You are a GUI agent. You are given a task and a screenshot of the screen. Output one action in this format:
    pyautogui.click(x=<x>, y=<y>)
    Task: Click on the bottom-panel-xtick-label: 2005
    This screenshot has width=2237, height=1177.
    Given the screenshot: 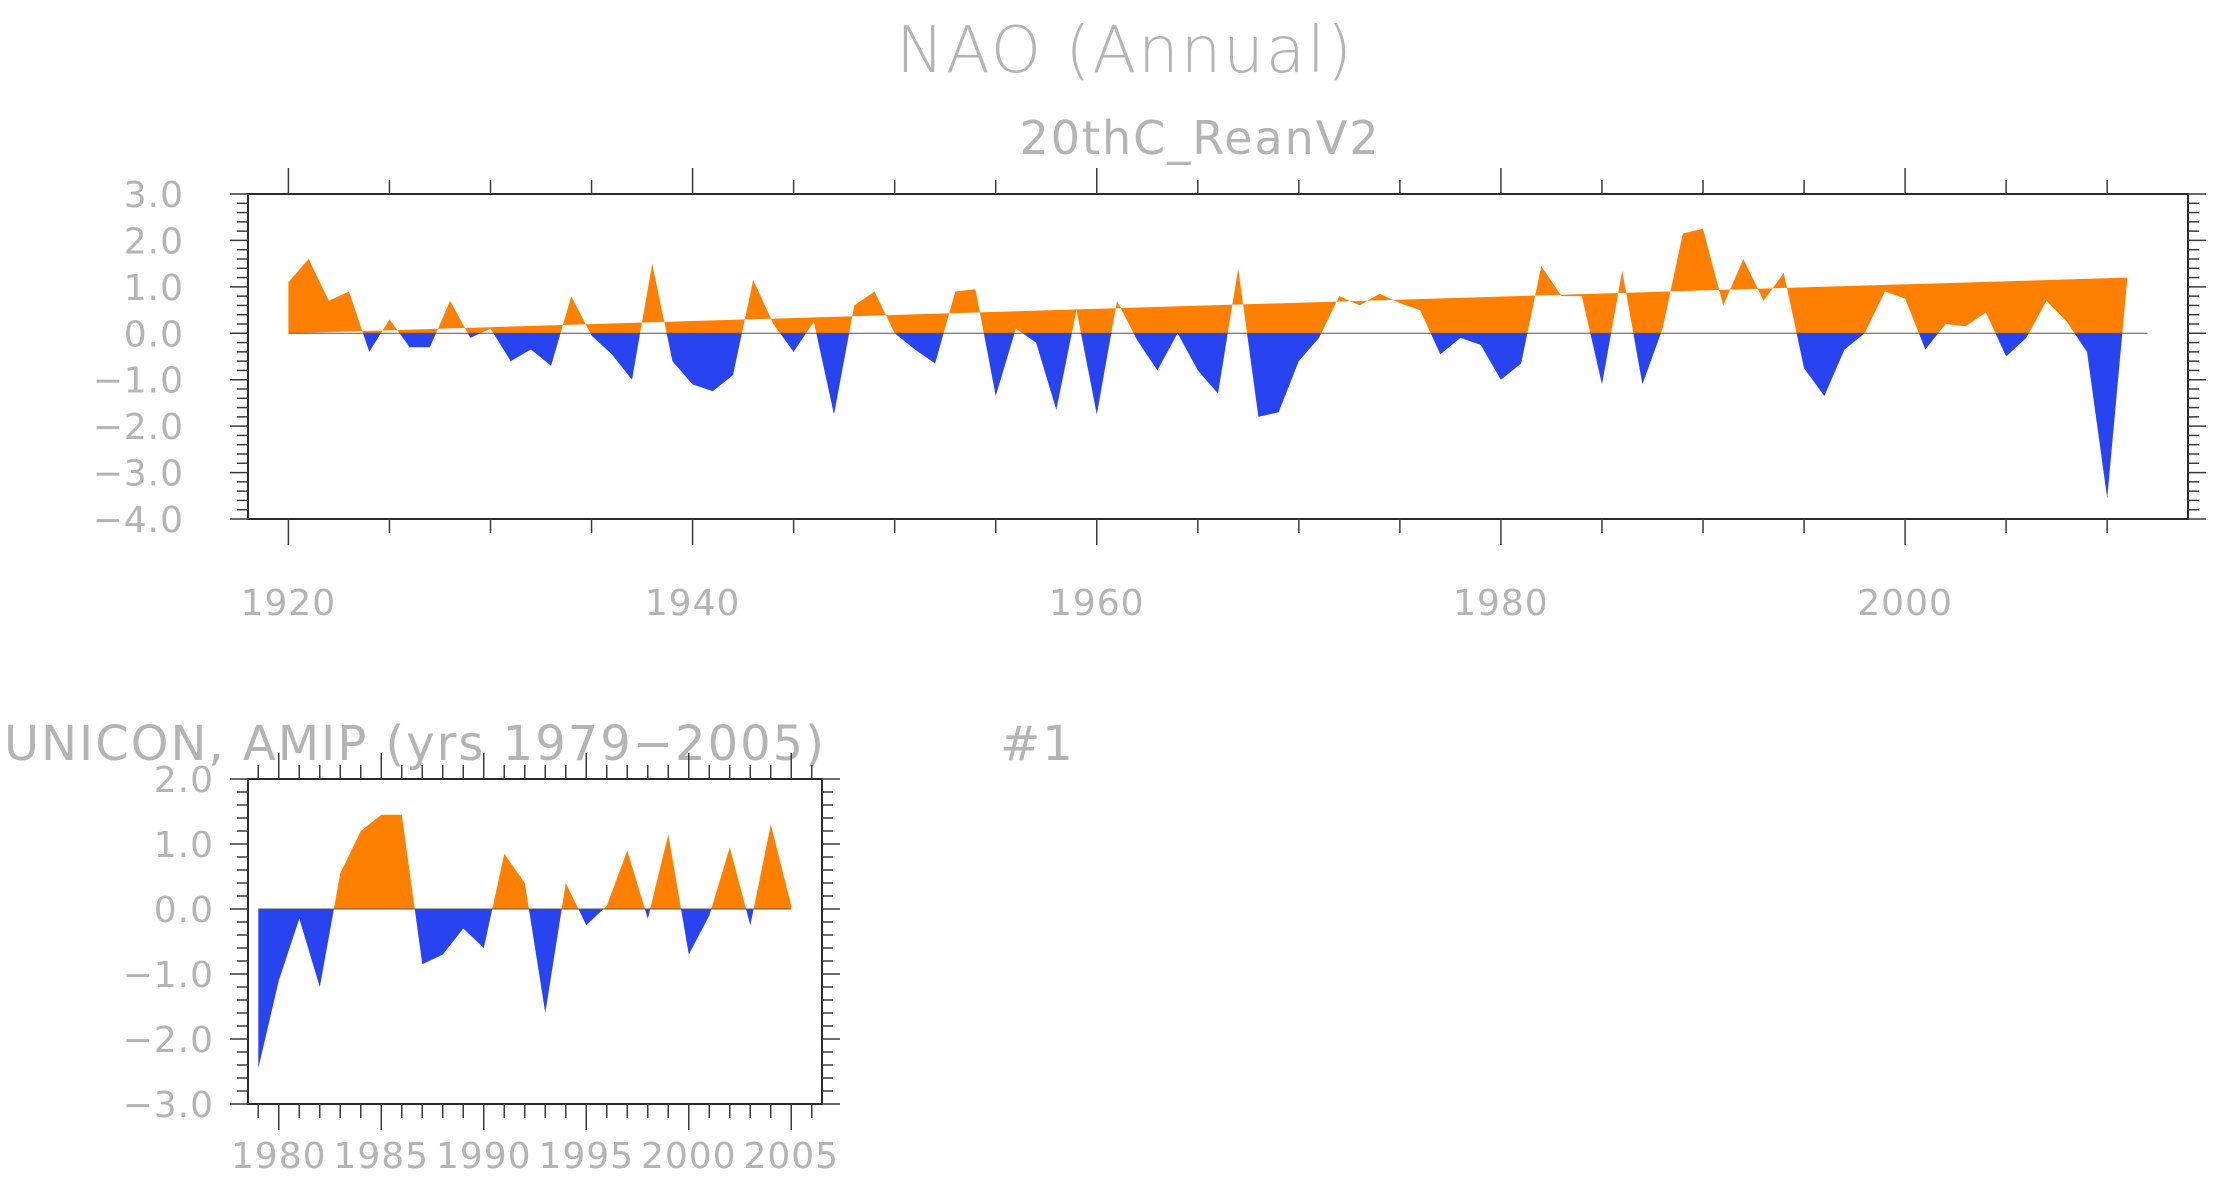 What is the action you would take?
    pyautogui.click(x=791, y=1156)
    